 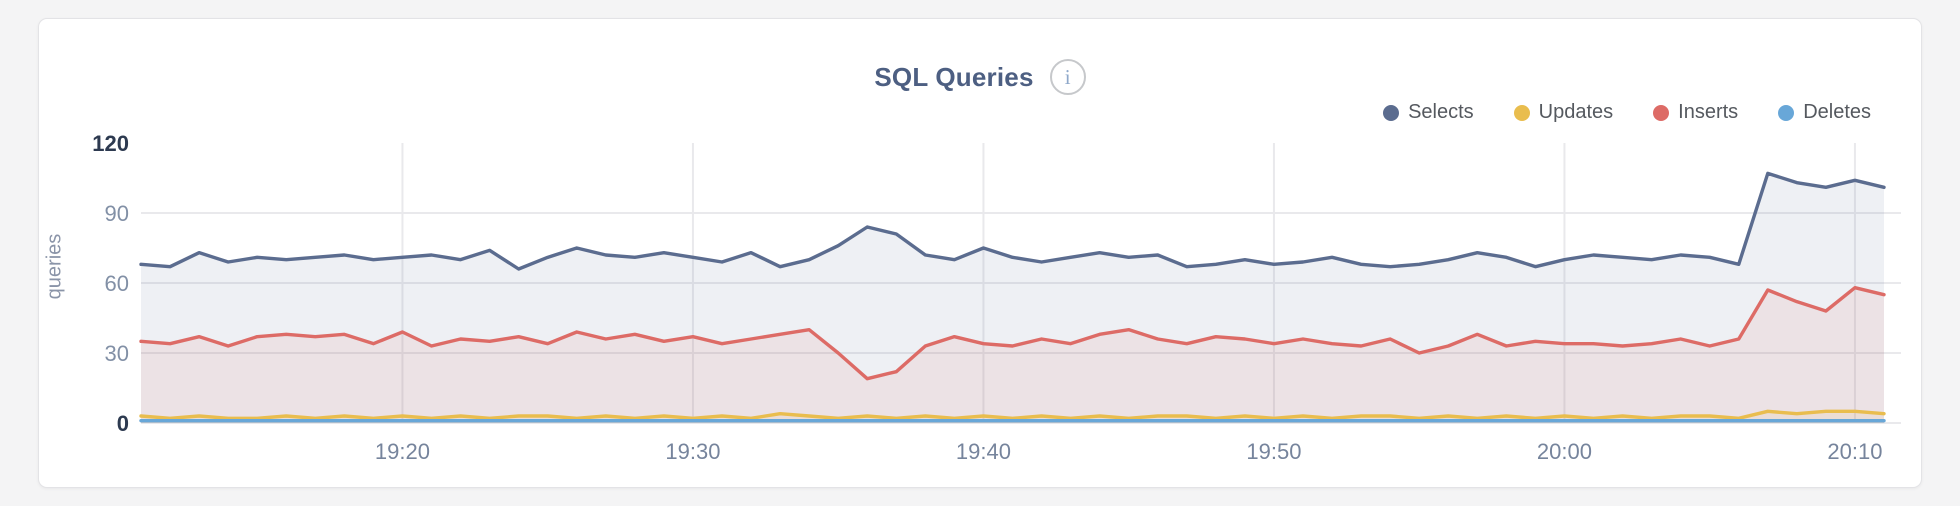 I want to click on legend-item-inserts: Inserts, so click(x=1695, y=112).